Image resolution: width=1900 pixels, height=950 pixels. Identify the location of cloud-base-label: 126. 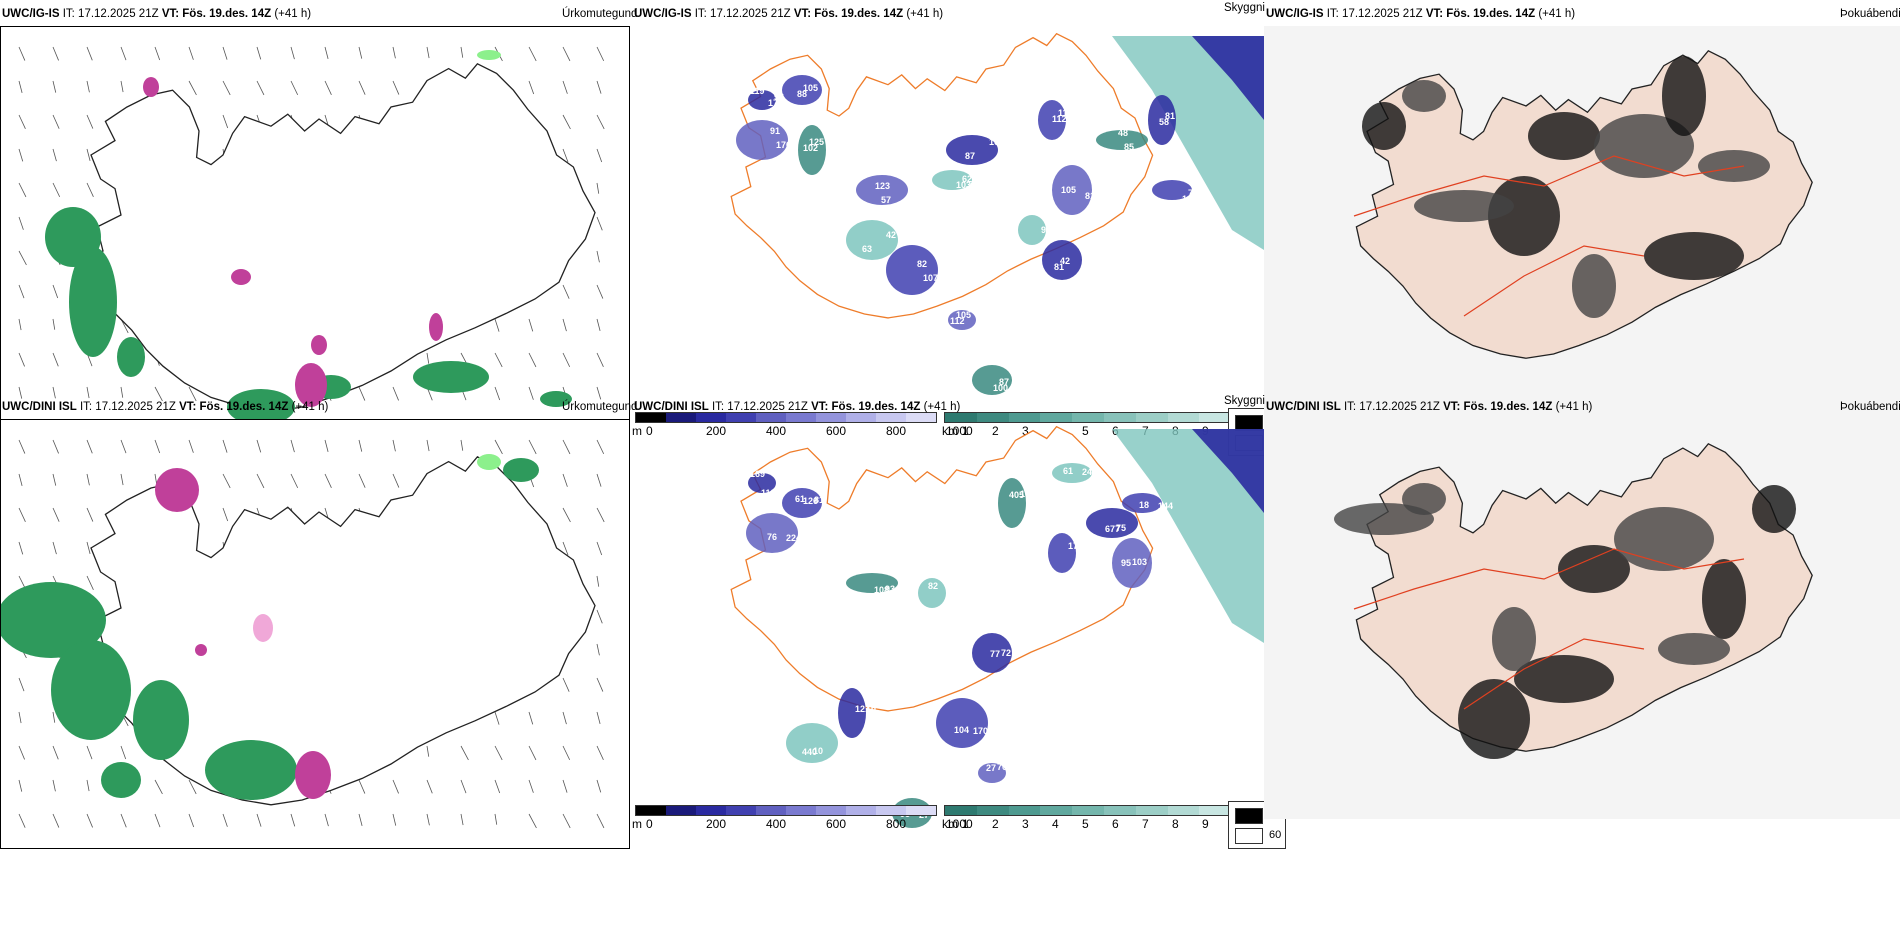
(810, 501).